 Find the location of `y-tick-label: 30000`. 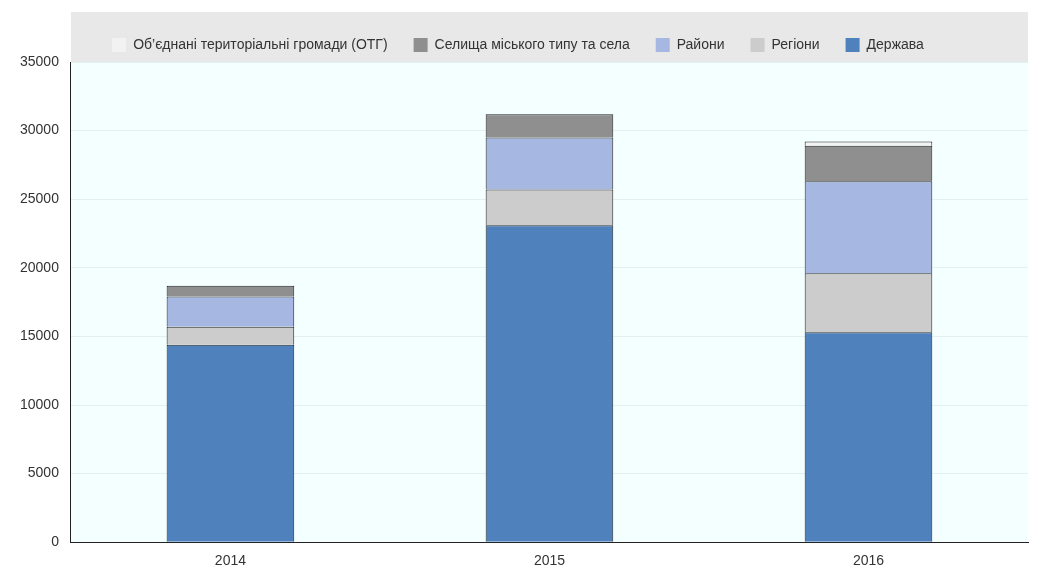

y-tick-label: 30000 is located at coordinates (39, 129).